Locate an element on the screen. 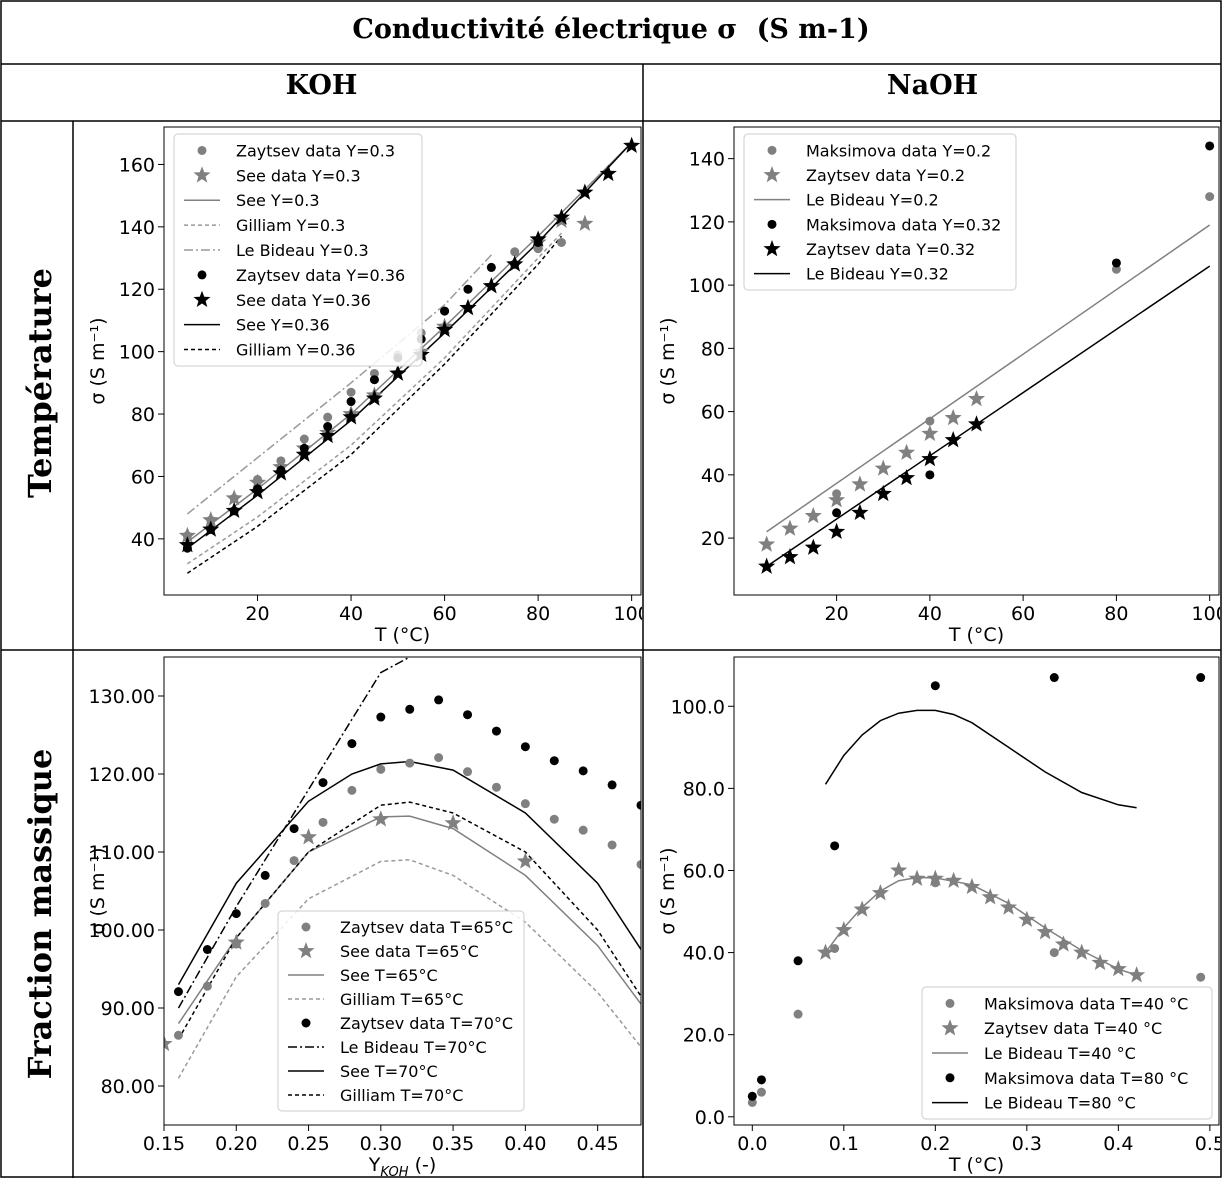  legend-entry: Zaytsev data T=70°C is located at coordinates (426, 1023).